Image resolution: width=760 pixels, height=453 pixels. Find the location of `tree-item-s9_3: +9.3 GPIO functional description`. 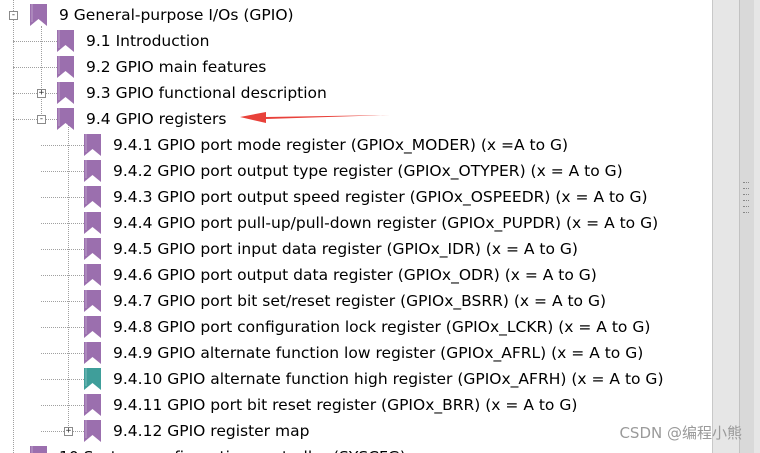

tree-item-s9_3: +9.3 GPIO functional description is located at coordinates (356, 93).